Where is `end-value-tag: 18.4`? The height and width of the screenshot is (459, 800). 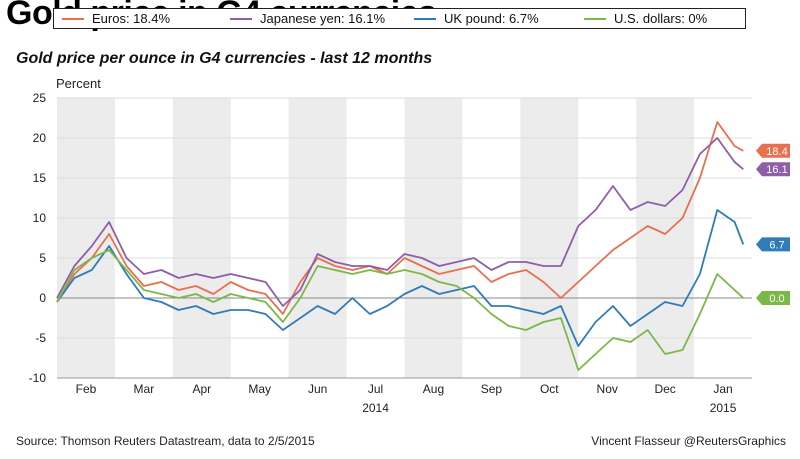
end-value-tag: 18.4 is located at coordinates (773, 150).